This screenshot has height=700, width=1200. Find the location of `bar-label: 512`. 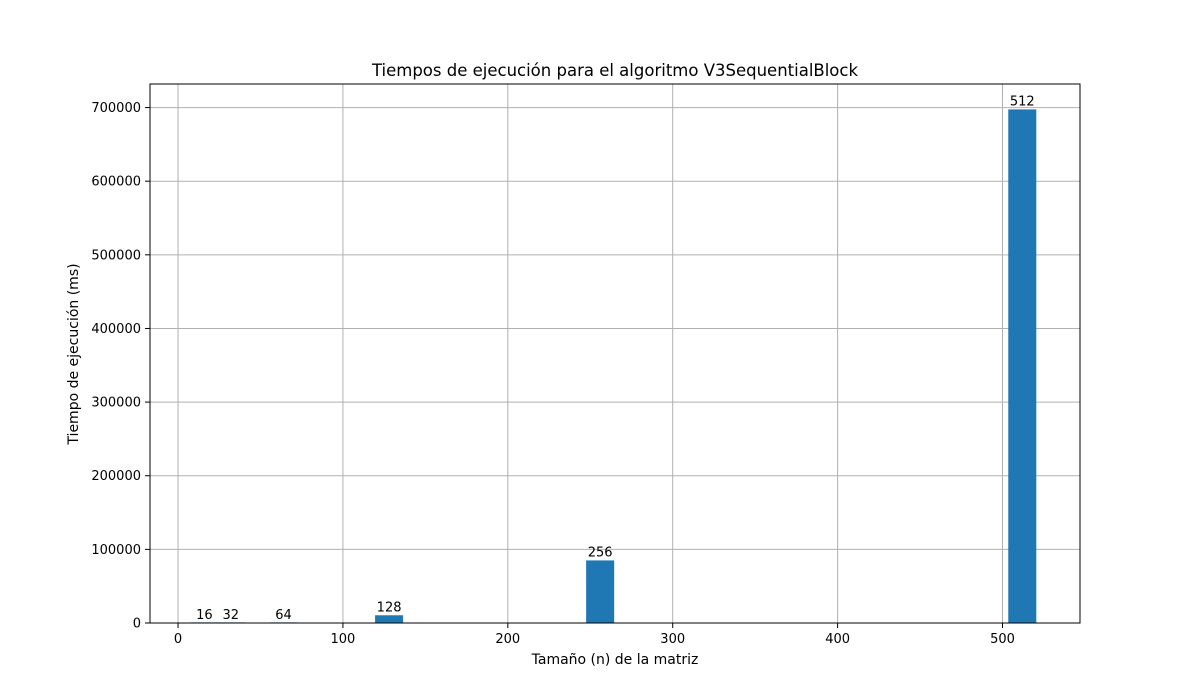

bar-label: 512 is located at coordinates (1022, 101).